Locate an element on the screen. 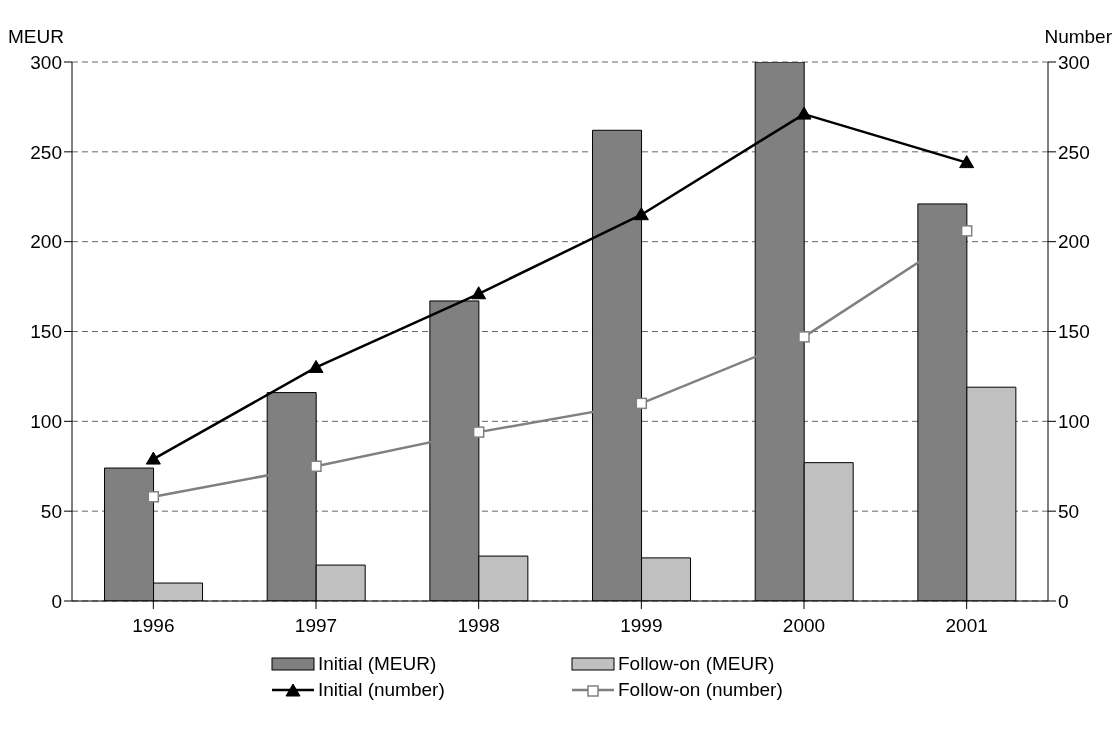 This screenshot has width=1120, height=731. y2-tick-label: 200 is located at coordinates (1074, 242).